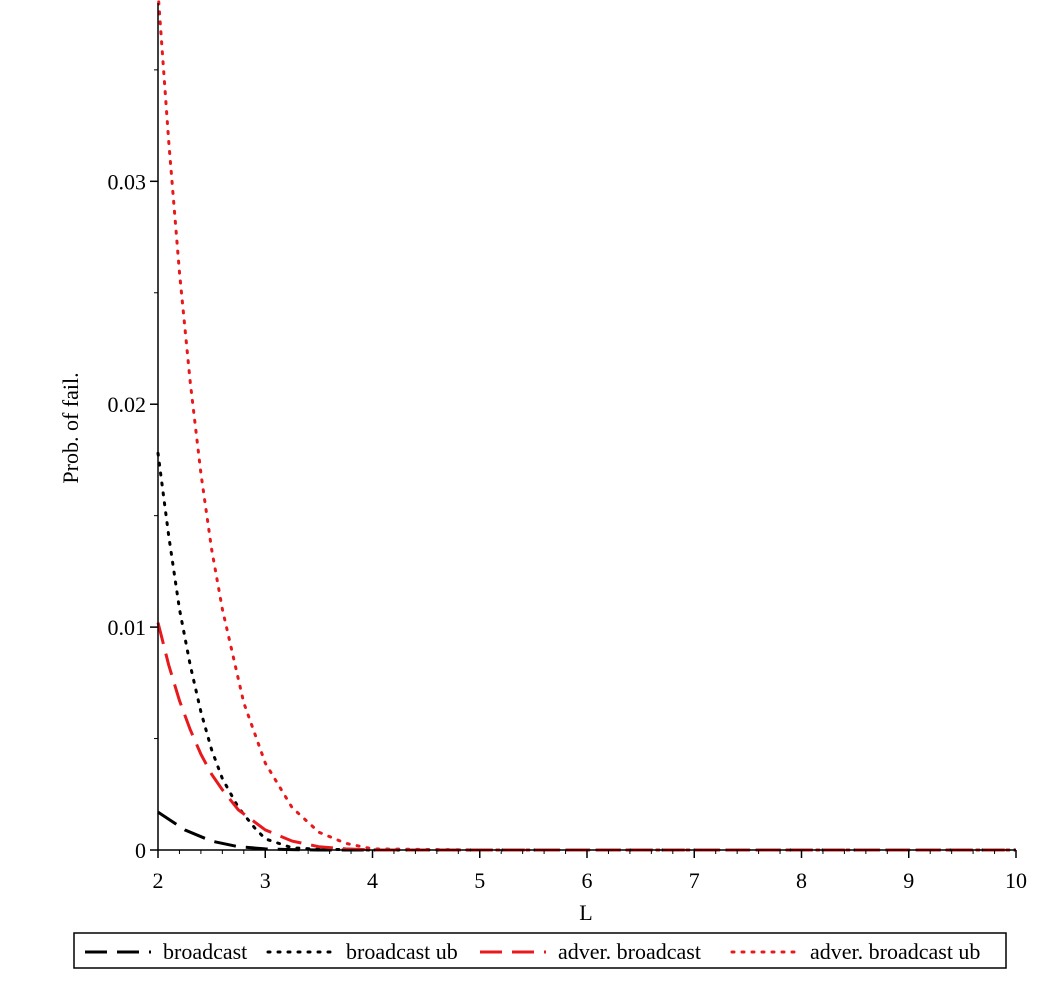  What do you see at coordinates (479, 880) in the screenshot?
I see `x-tick-label: 5` at bounding box center [479, 880].